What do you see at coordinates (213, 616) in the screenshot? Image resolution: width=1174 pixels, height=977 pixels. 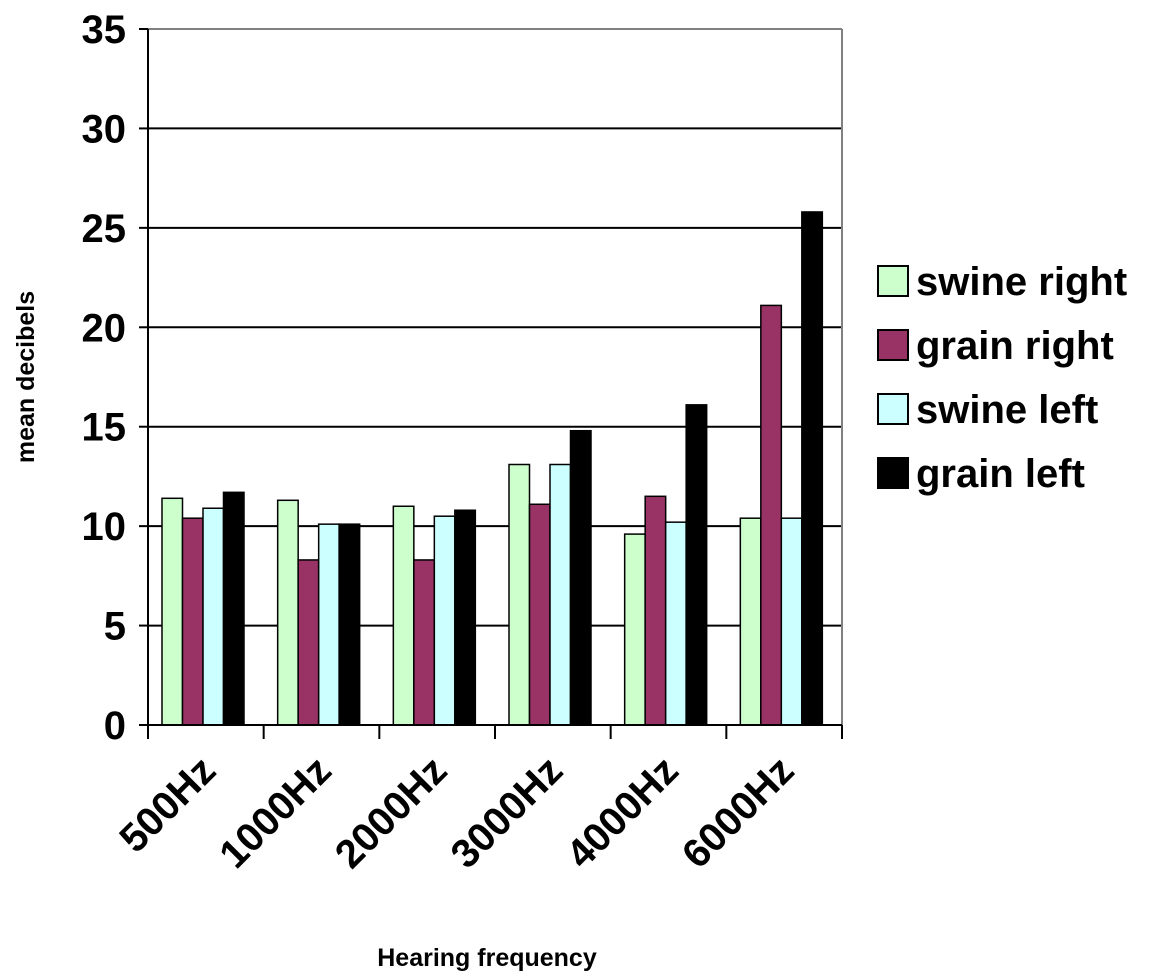 I see `bar-swine-left-500Hz` at bounding box center [213, 616].